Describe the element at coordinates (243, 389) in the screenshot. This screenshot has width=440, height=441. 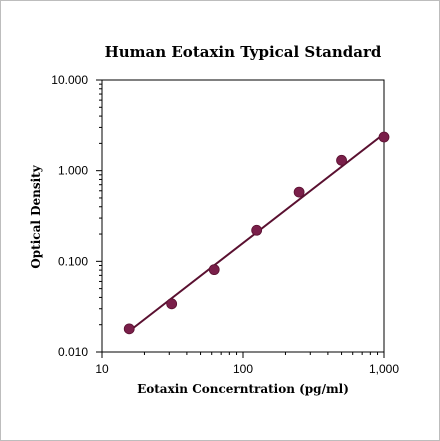
I see `x-axis-label: Eotaxin Concerntration (pg/ml)` at that location.